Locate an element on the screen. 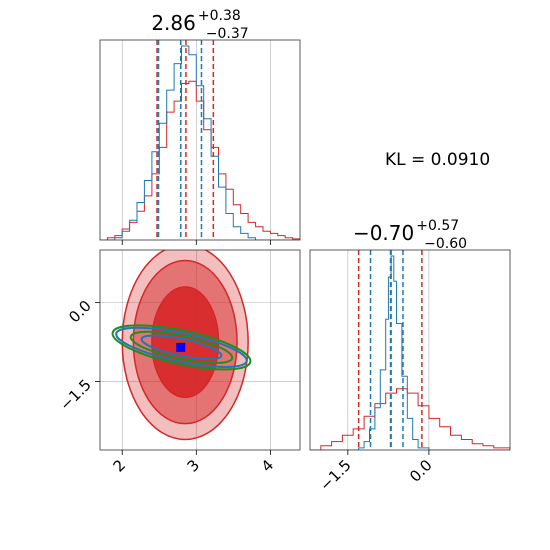  marker-group is located at coordinates (181, 347).